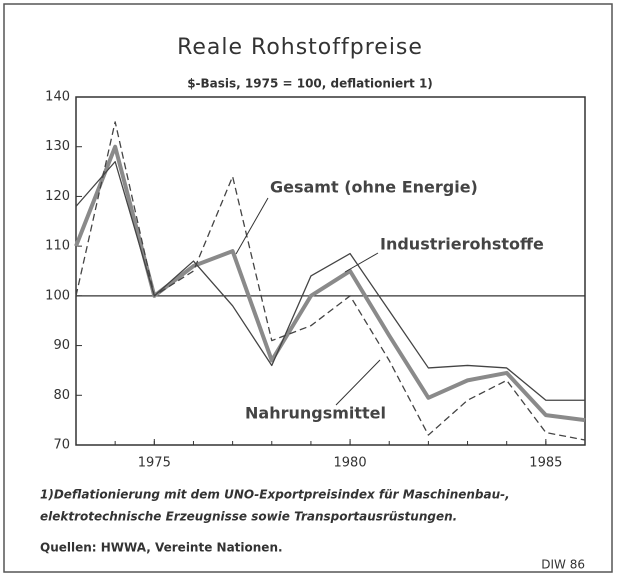  Describe the element at coordinates (61, 395) in the screenshot. I see `y-tick-label: 80` at that location.